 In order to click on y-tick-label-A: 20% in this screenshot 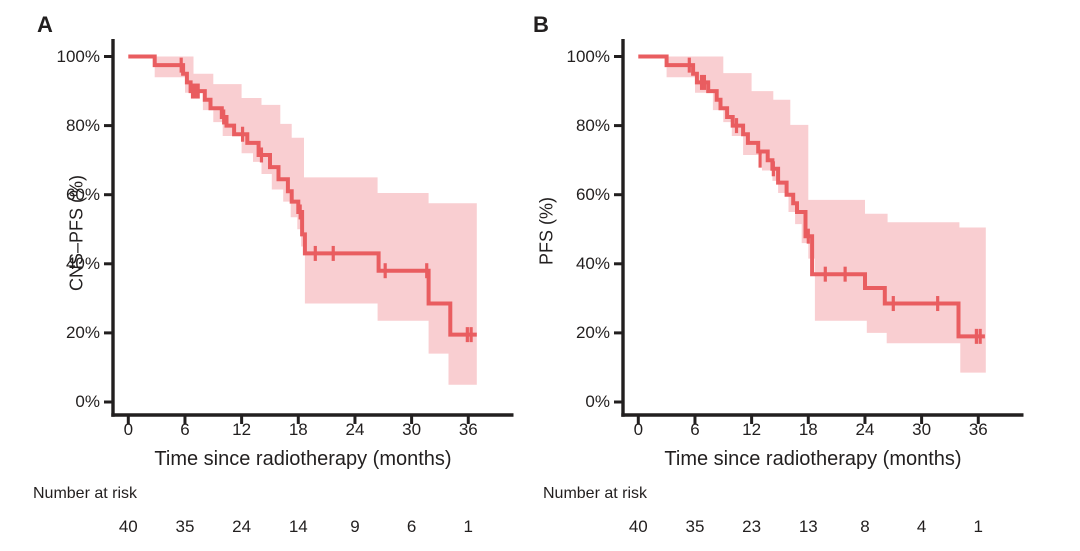, I will do `click(82, 332)`.